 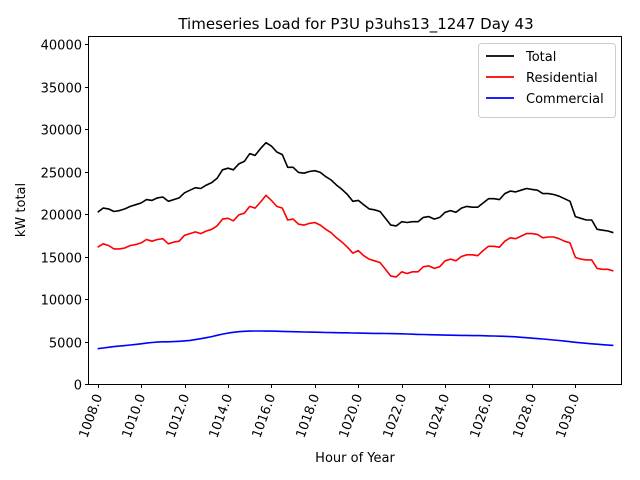 I want to click on legend-label-residential: Residential, so click(x=562, y=78).